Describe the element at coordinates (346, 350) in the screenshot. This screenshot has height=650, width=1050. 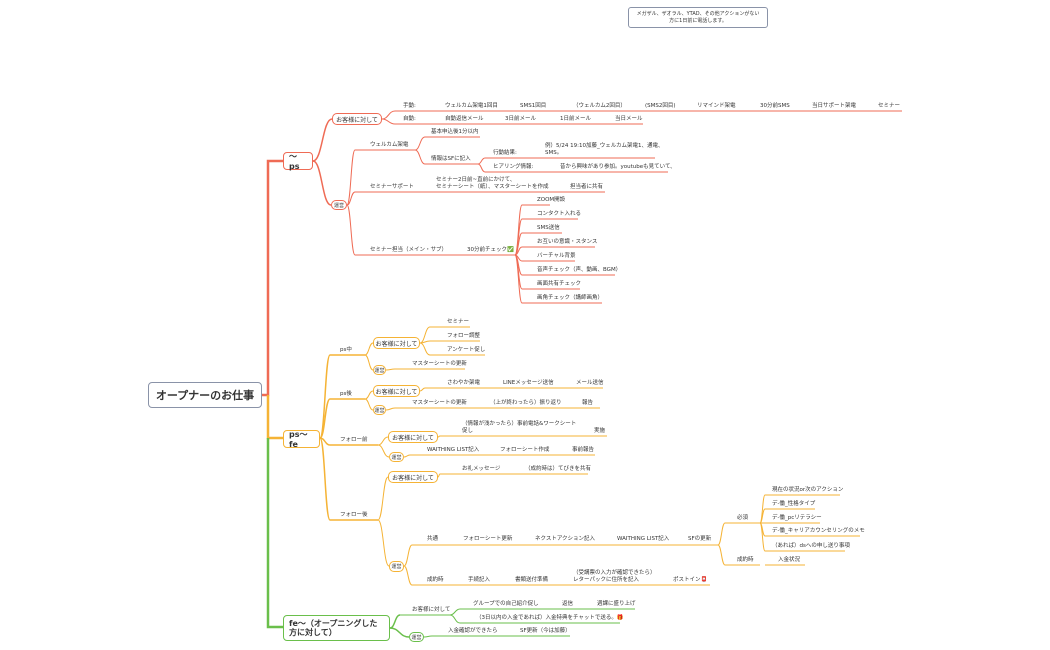
I see `ps-during: ps中` at that location.